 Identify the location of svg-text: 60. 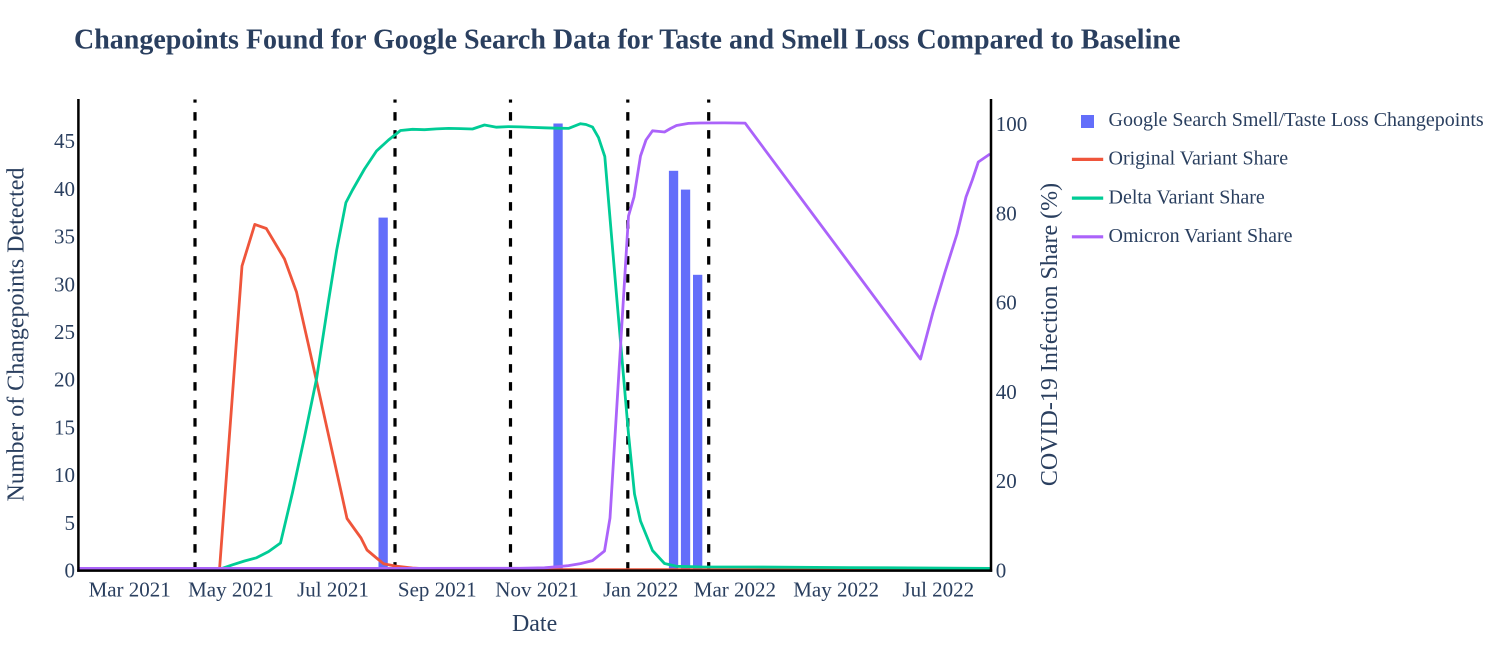
(1006, 303).